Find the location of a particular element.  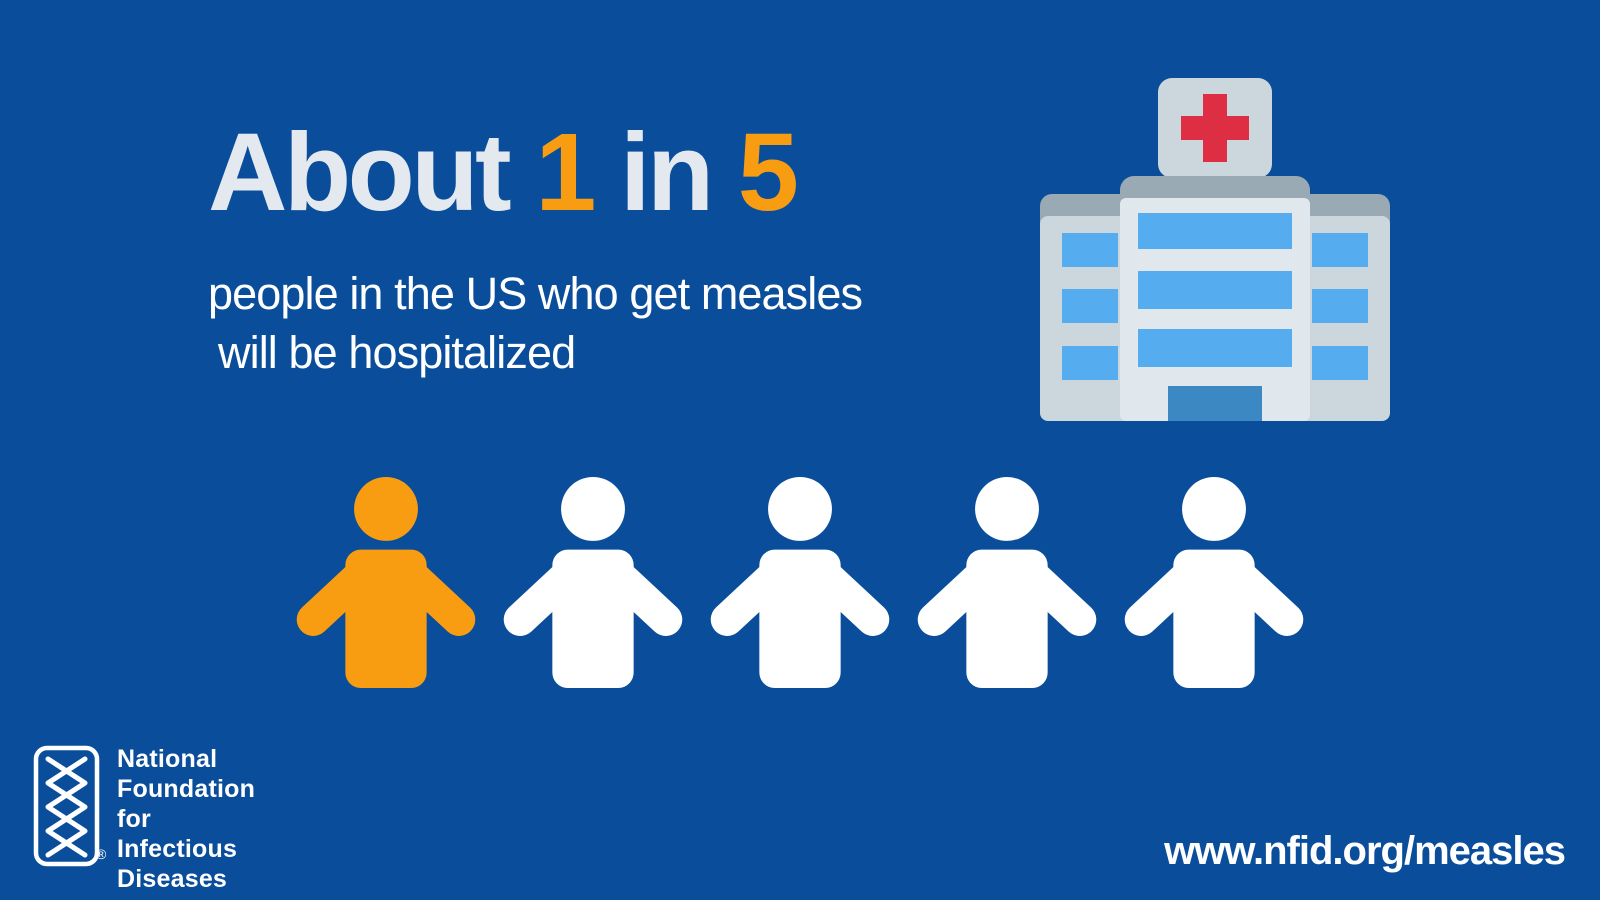

headline: About 1 in 5 is located at coordinates (503, 173).